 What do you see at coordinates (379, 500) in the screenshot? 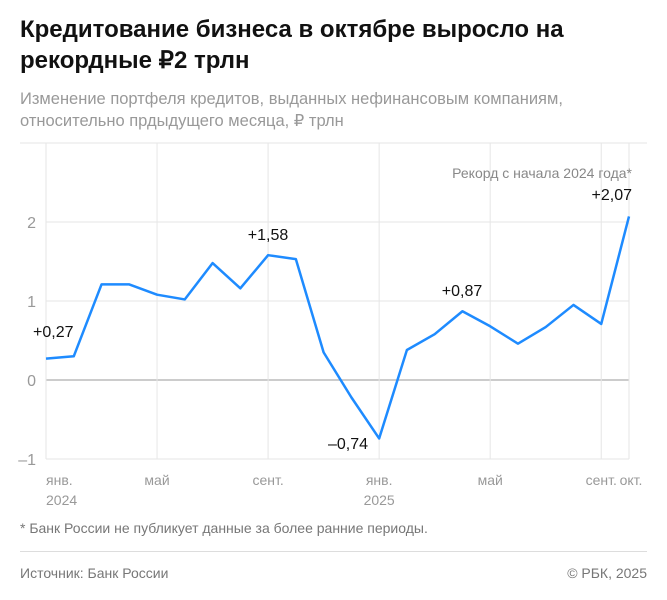
I see `x-tick-year: 2025` at bounding box center [379, 500].